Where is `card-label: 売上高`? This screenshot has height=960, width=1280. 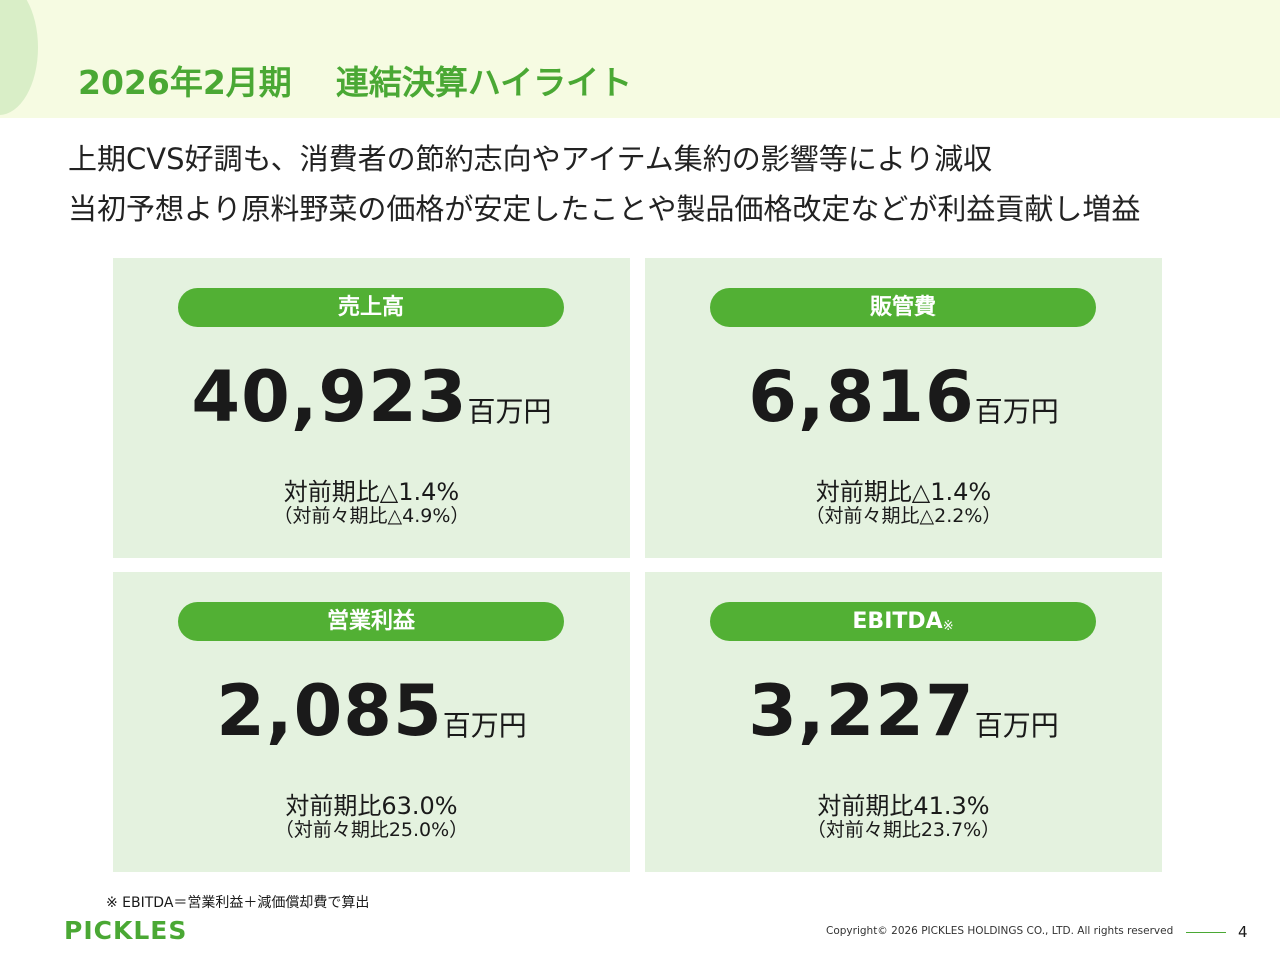
card-label: 売上高 is located at coordinates (371, 307).